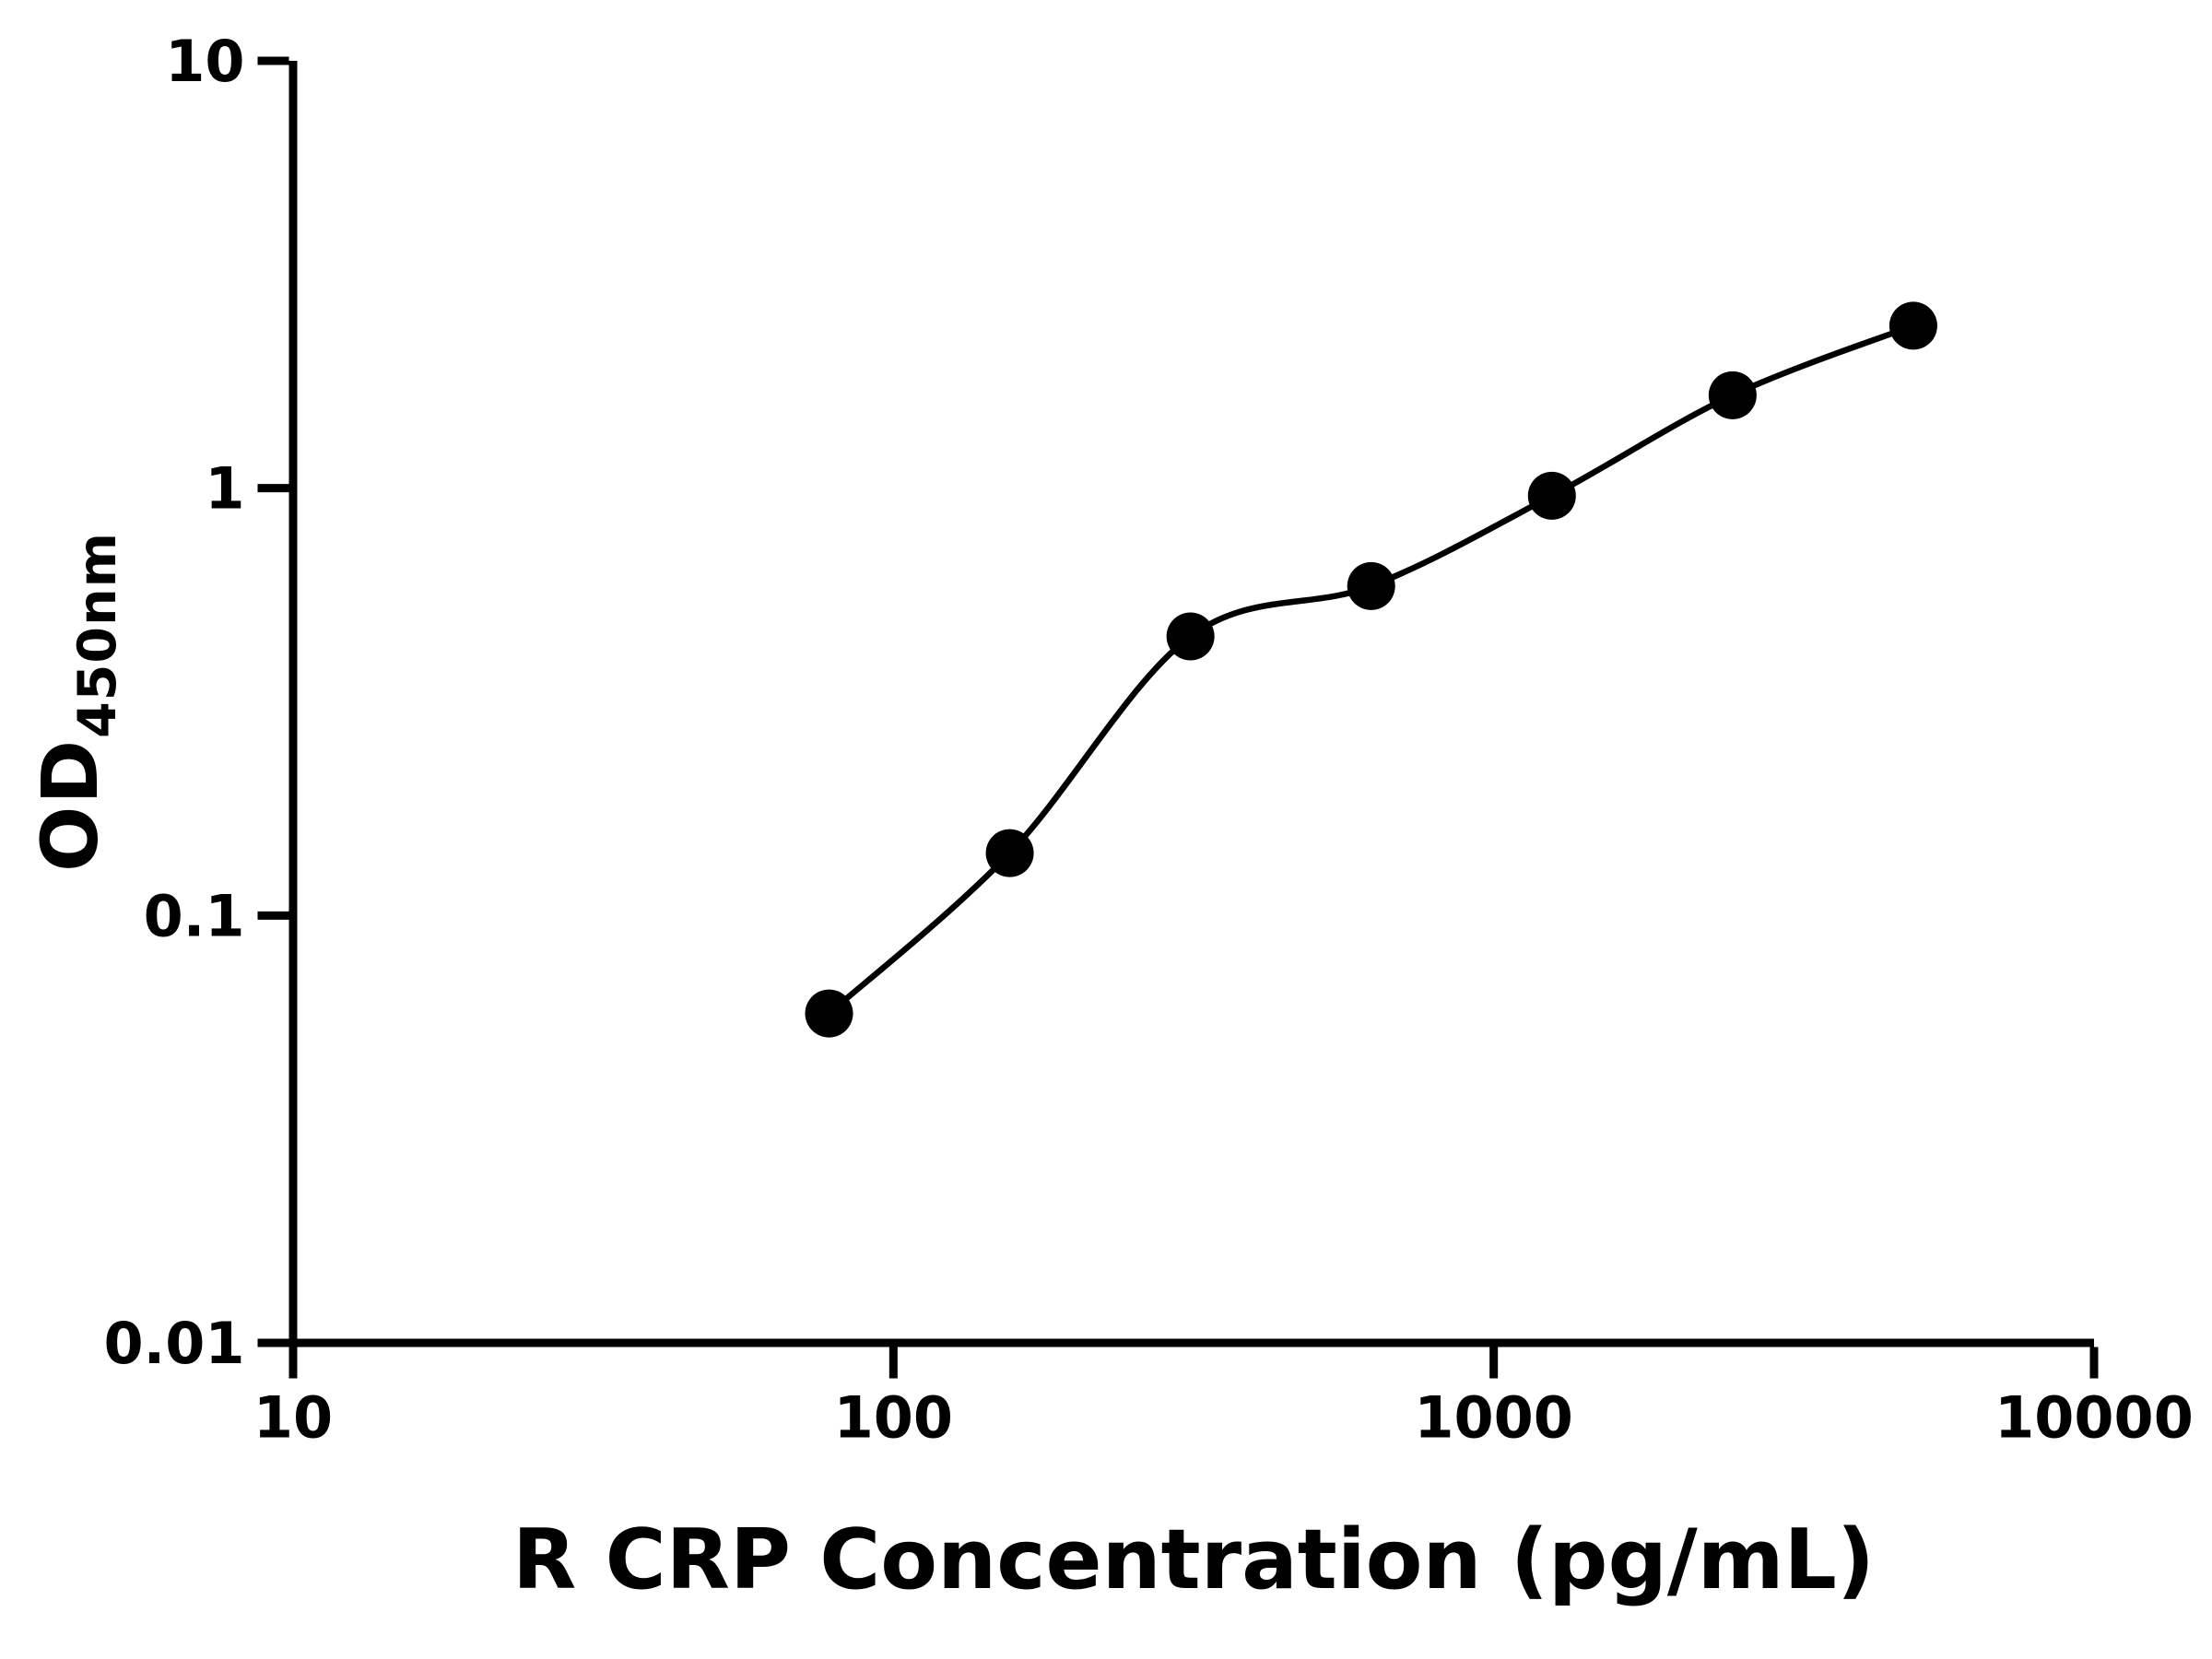 The height and width of the screenshot is (1659, 2212). Describe the element at coordinates (98, 634) in the screenshot. I see `y-axis-title-sub: 450nm` at that location.